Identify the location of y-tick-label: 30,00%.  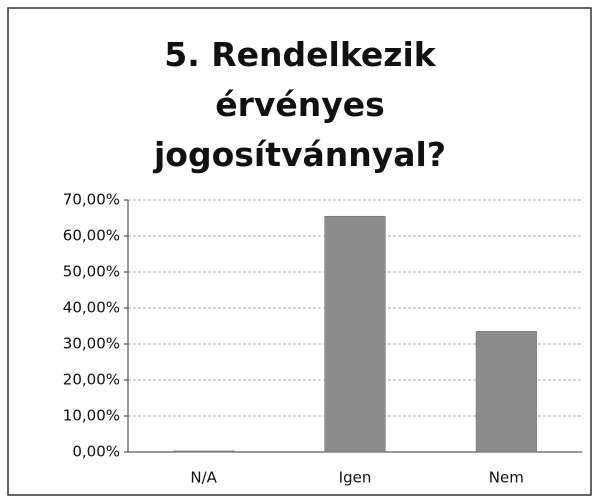
(91, 344).